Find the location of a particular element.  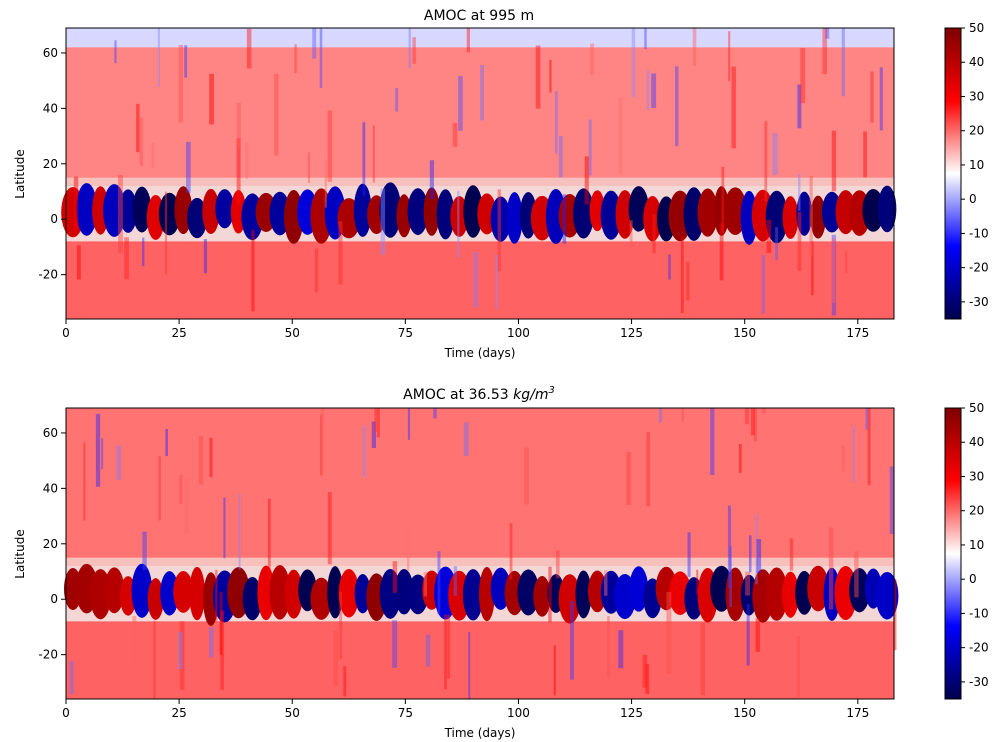

colorbar-2: -30 -20 -10 0 10 20 30 40 50 is located at coordinates (966, 550).